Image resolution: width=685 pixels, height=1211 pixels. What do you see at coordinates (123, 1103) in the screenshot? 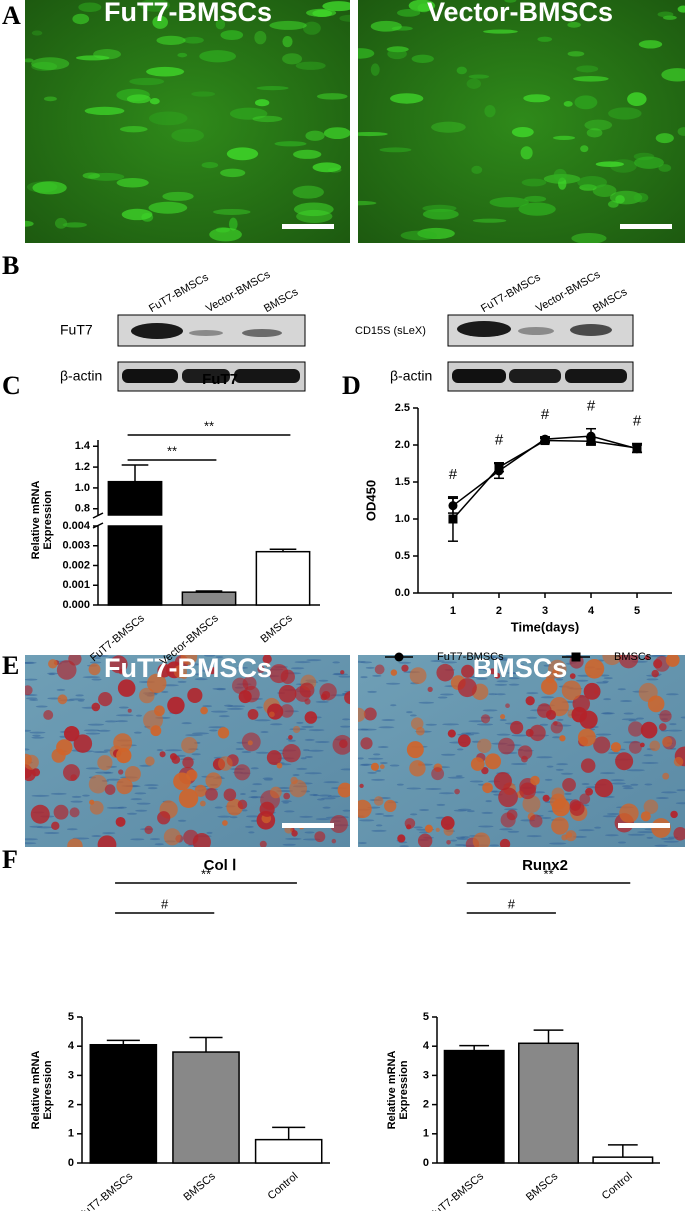
I see `bar` at bounding box center [123, 1103].